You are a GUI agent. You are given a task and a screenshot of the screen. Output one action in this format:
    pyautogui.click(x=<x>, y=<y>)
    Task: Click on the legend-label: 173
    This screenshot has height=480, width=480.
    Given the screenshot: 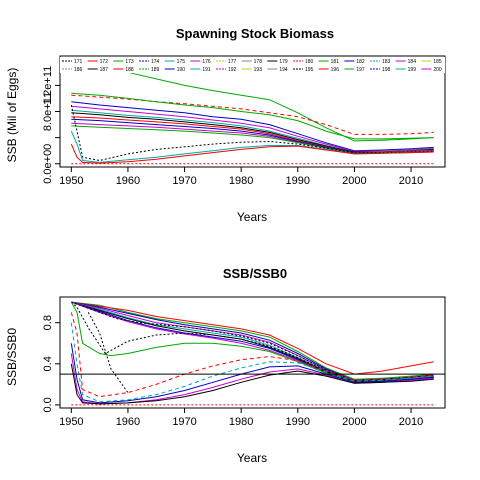 What is the action you would take?
    pyautogui.click(x=129, y=62)
    